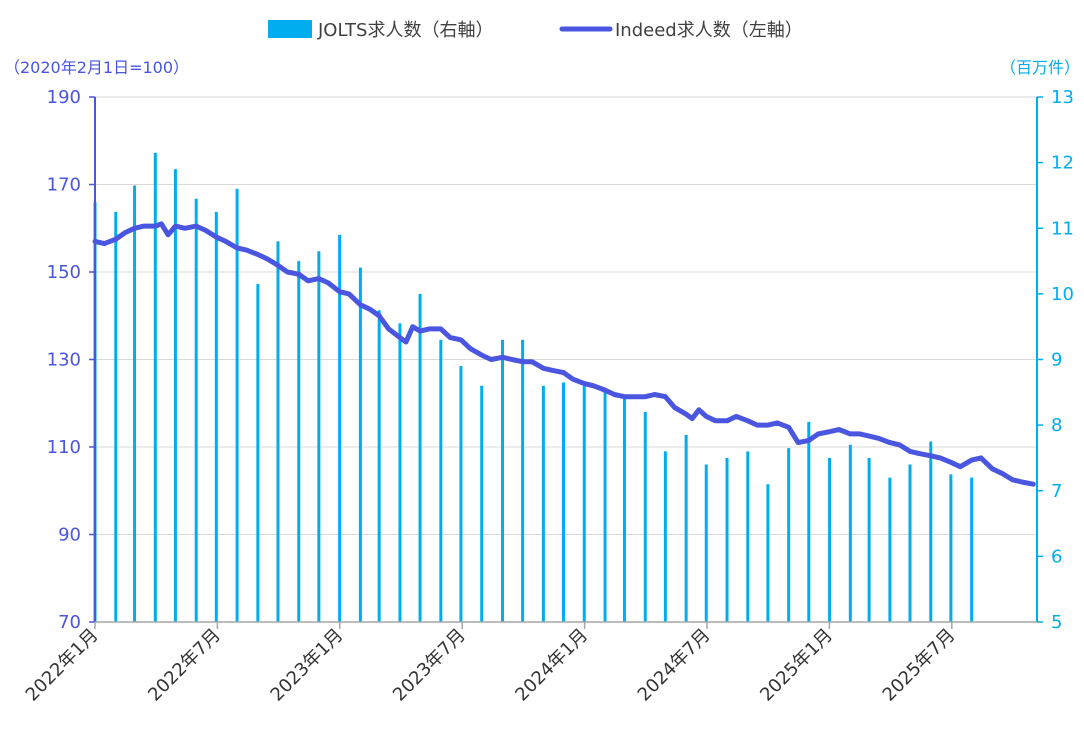 This screenshot has width=1084, height=729. I want to click on right-tick-label: 9, so click(1056, 360).